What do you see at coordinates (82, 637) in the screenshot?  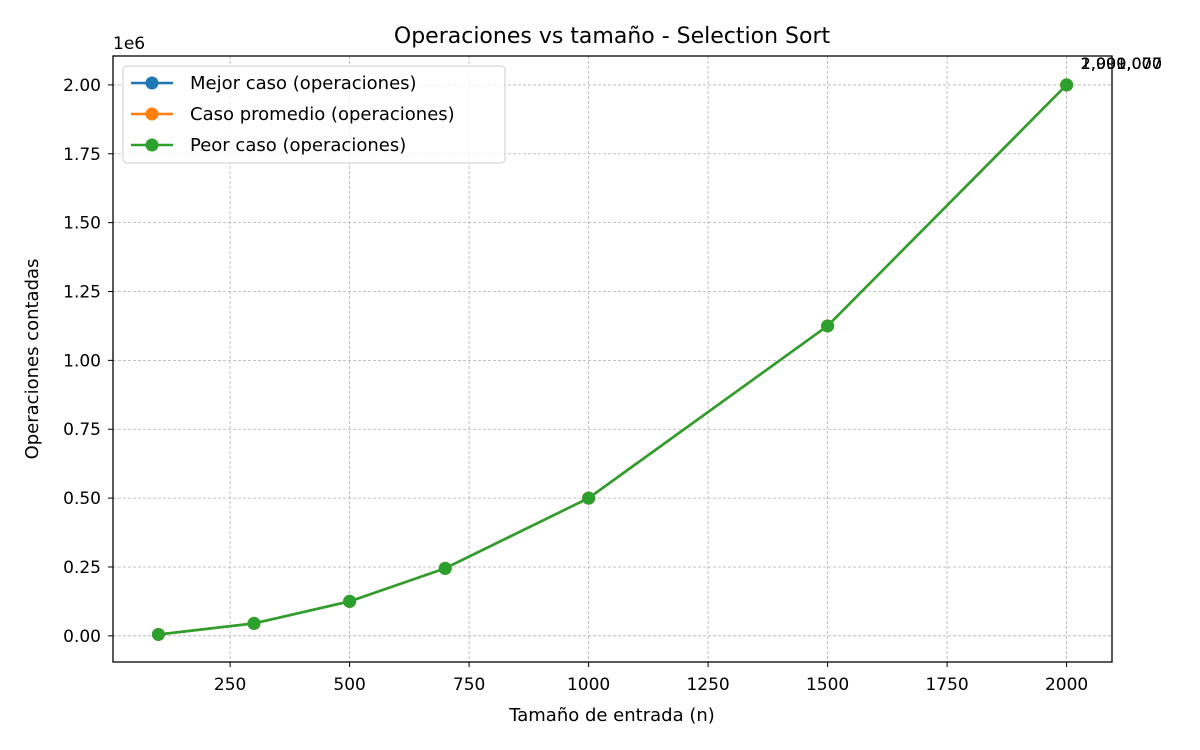 I see `y-tick-label: 0.00` at bounding box center [82, 637].